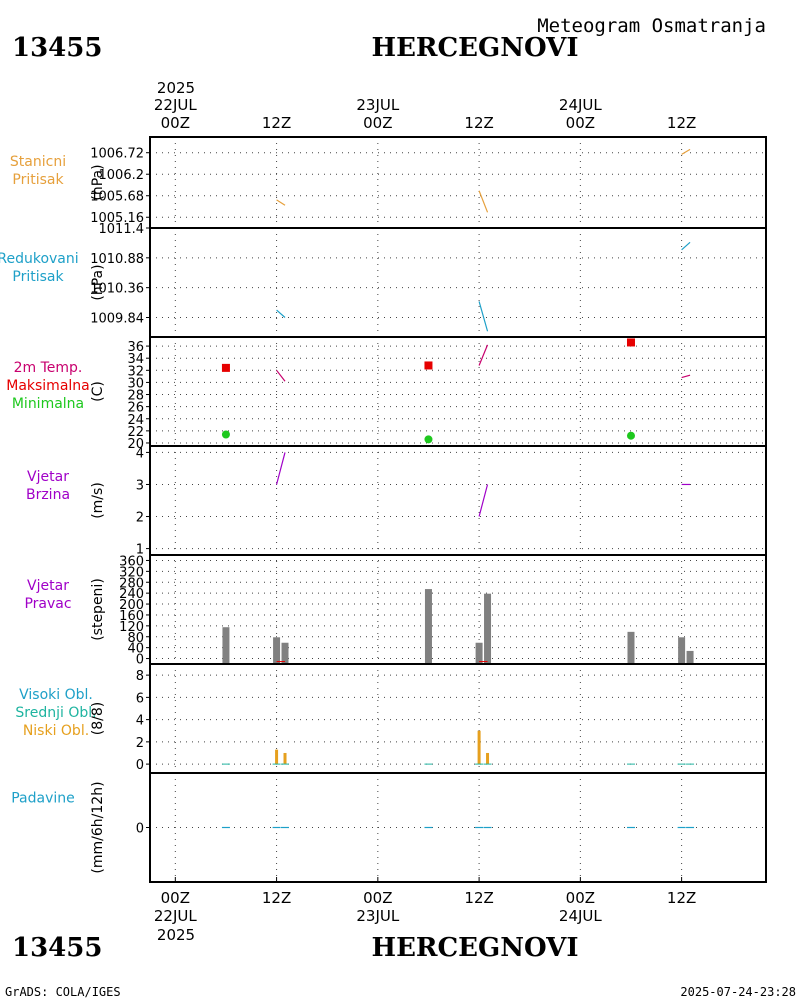  What do you see at coordinates (48, 368) in the screenshot?
I see `panel-label: 2m Temp.` at bounding box center [48, 368].